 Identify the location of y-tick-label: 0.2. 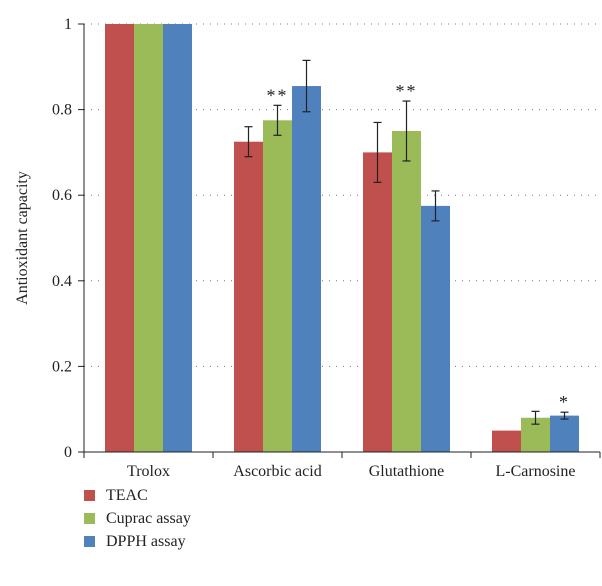
(62, 366).